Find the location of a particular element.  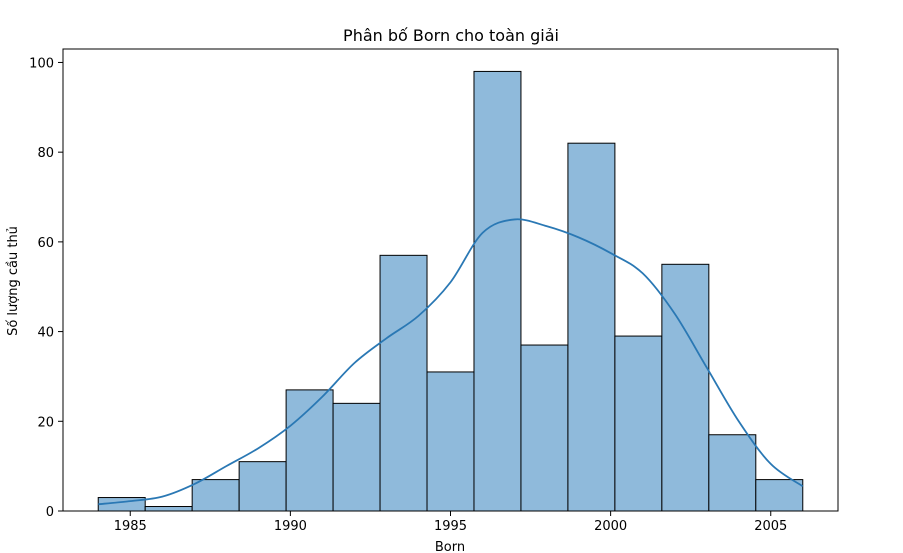

chart-title: Phân bố Born cho toàn giải is located at coordinates (451, 35).